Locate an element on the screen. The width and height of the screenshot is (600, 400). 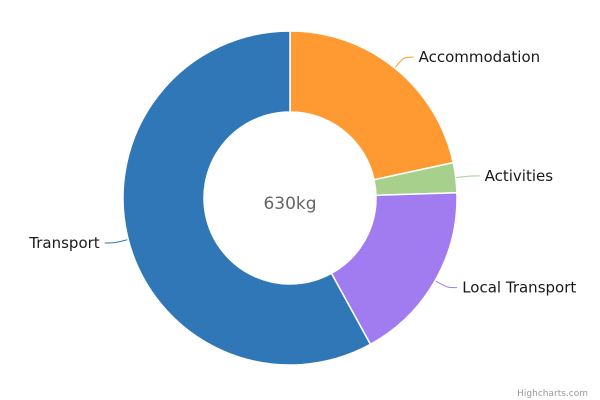
slice-accommodation is located at coordinates (372, 105).